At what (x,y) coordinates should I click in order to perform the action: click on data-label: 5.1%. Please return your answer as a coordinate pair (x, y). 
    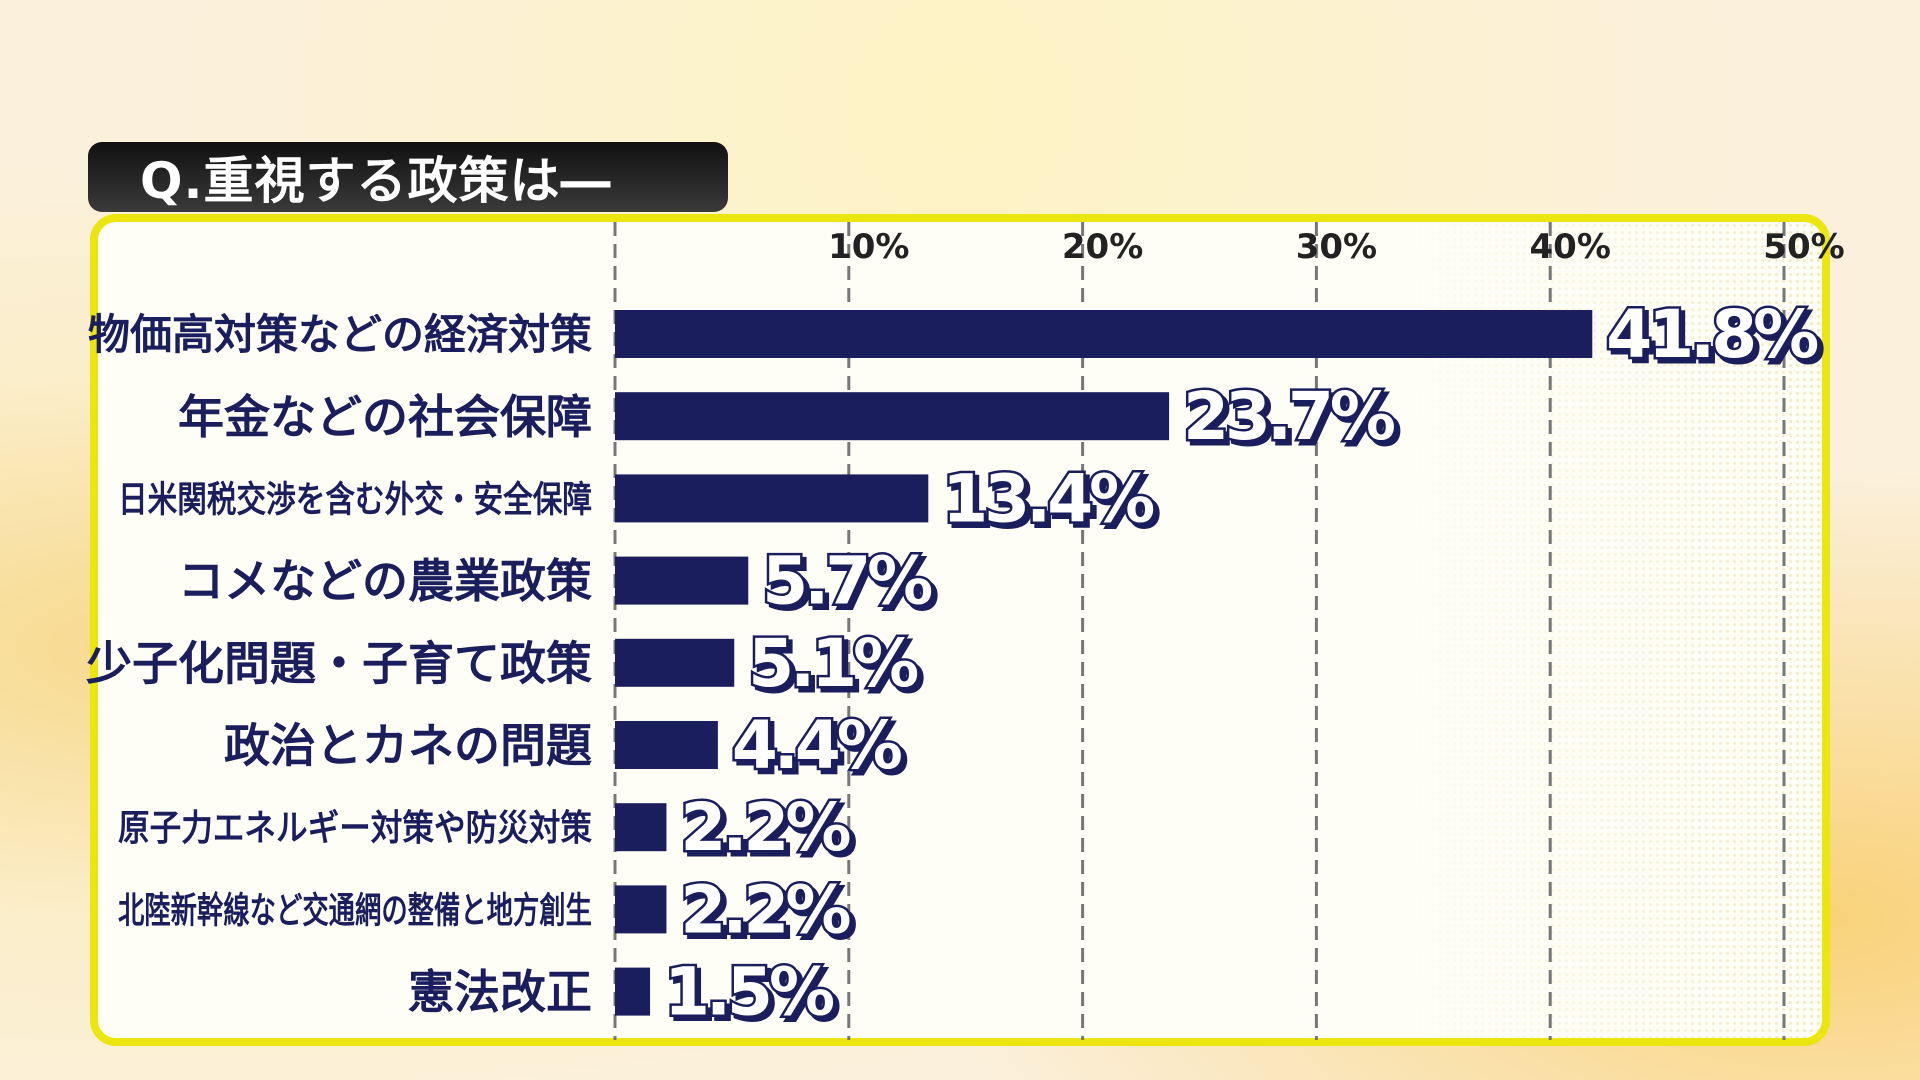
    Looking at the image, I should click on (833, 663).